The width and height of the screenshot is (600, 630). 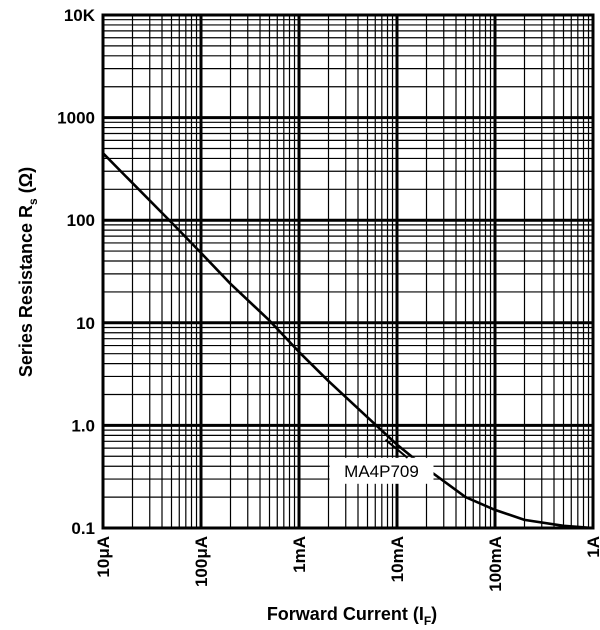 What do you see at coordinates (83, 425) in the screenshot?
I see `y-tick-label: 1.0` at bounding box center [83, 425].